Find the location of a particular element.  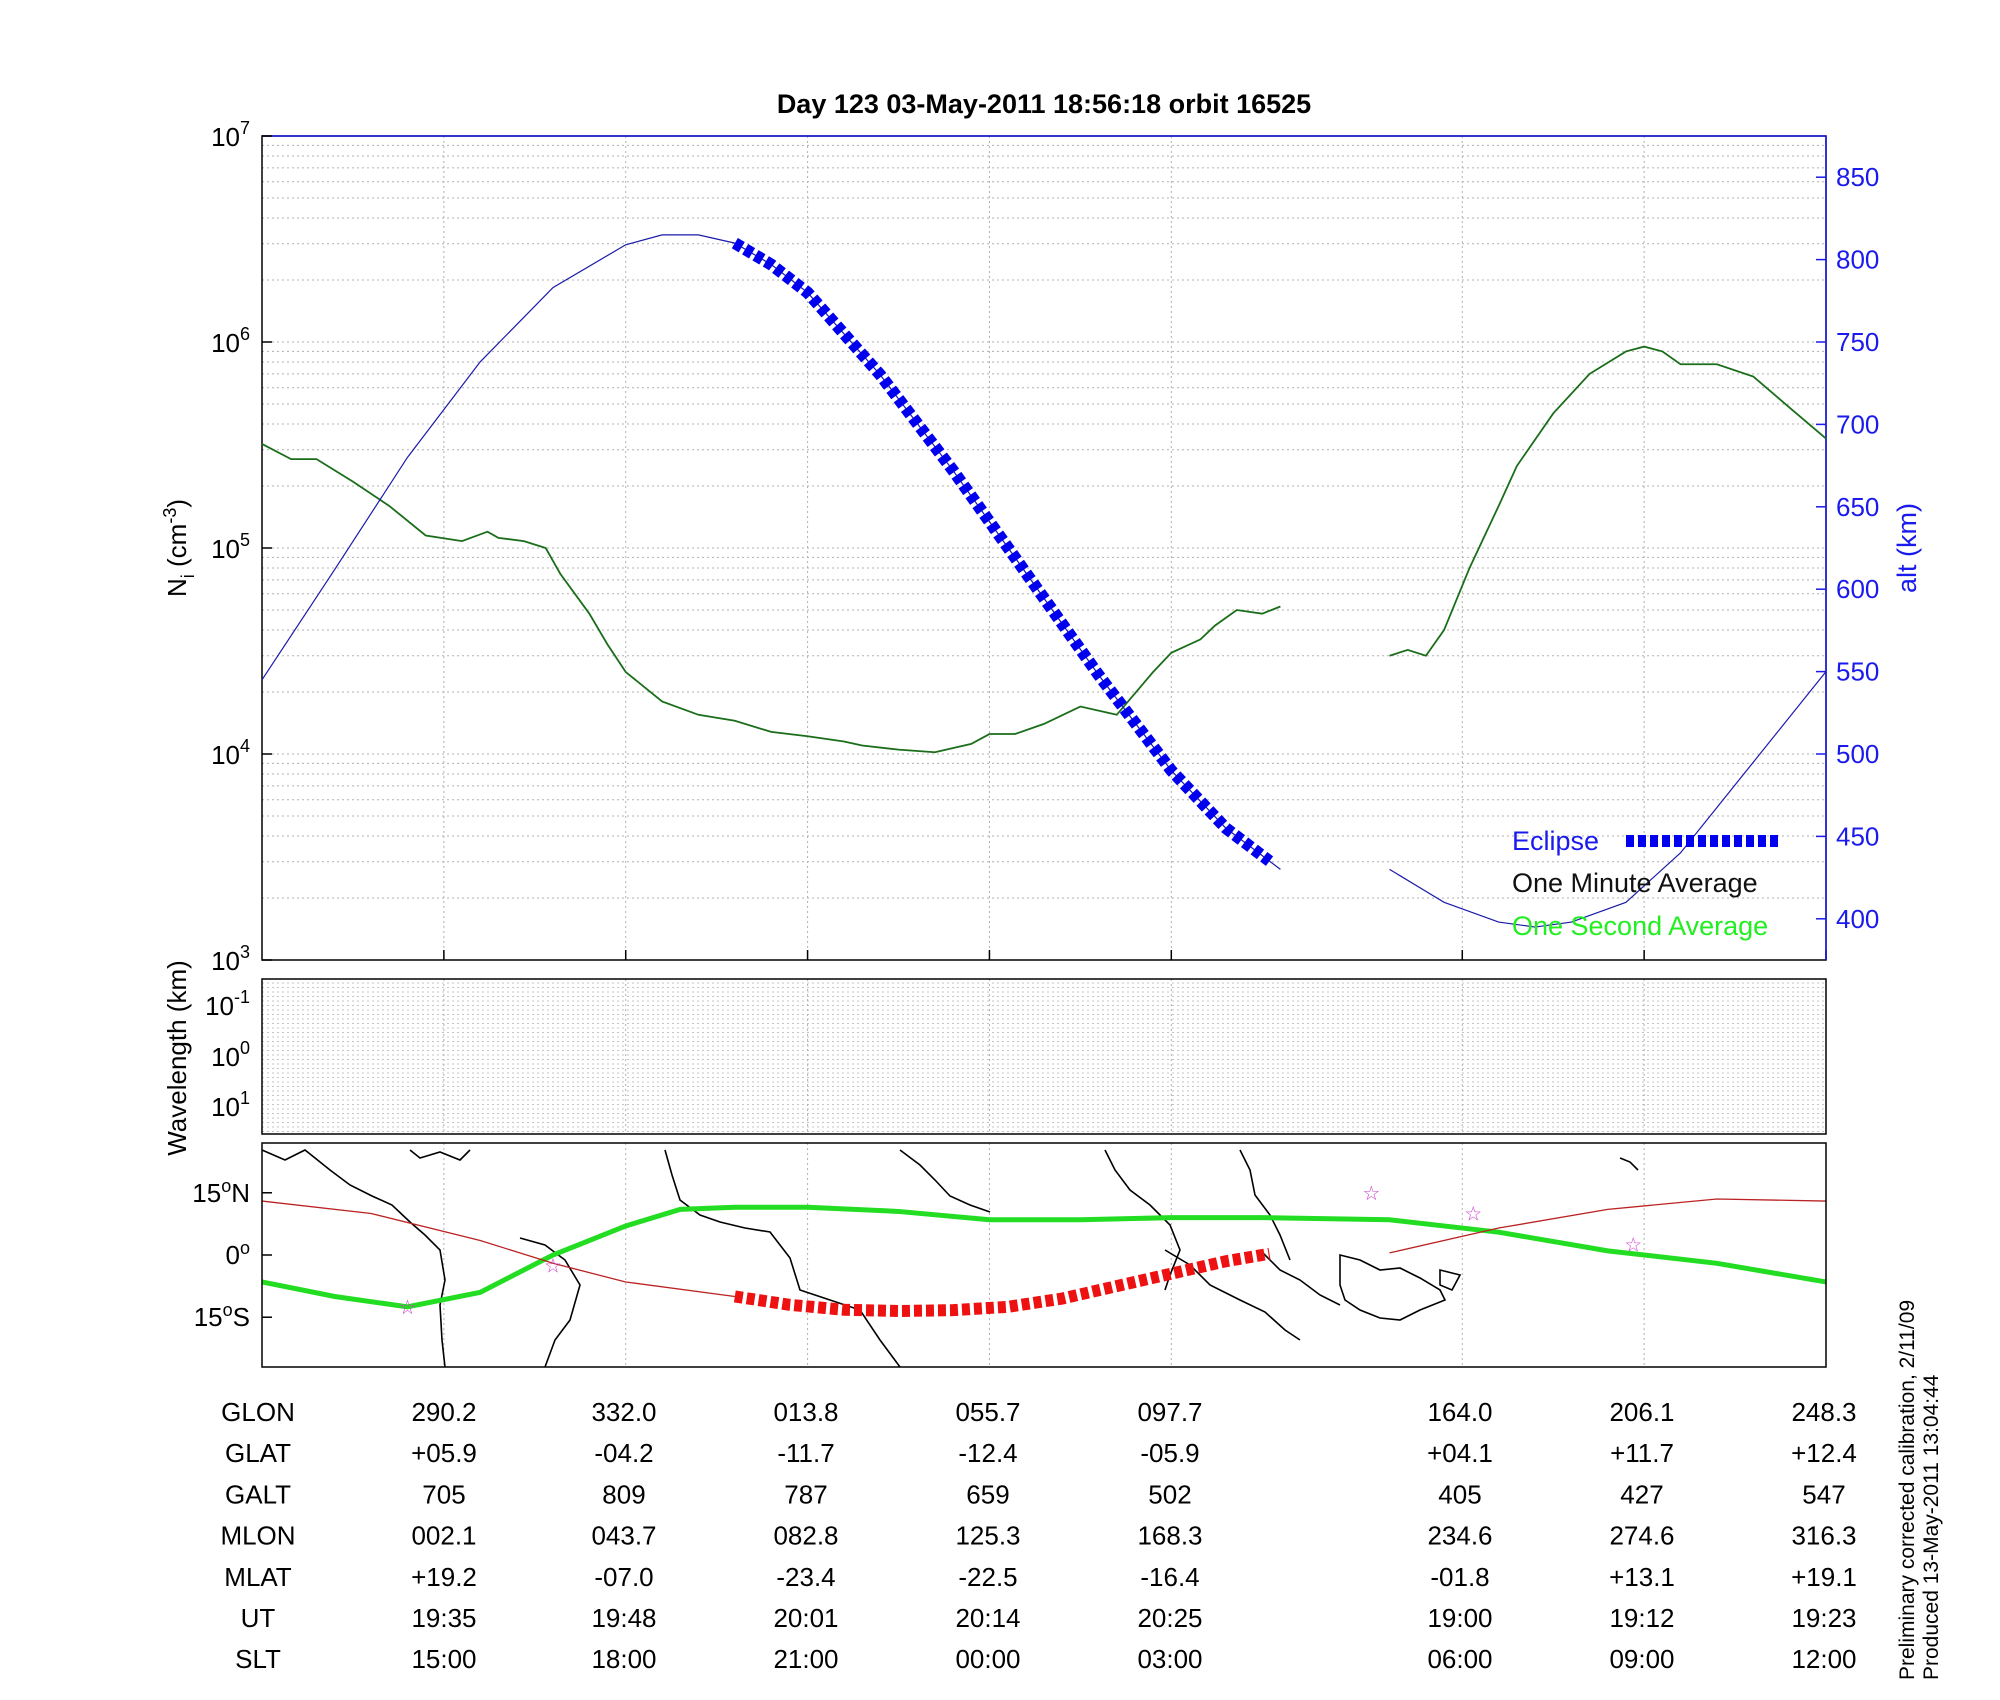

altitude-tick-label: 650 is located at coordinates (1857, 507).